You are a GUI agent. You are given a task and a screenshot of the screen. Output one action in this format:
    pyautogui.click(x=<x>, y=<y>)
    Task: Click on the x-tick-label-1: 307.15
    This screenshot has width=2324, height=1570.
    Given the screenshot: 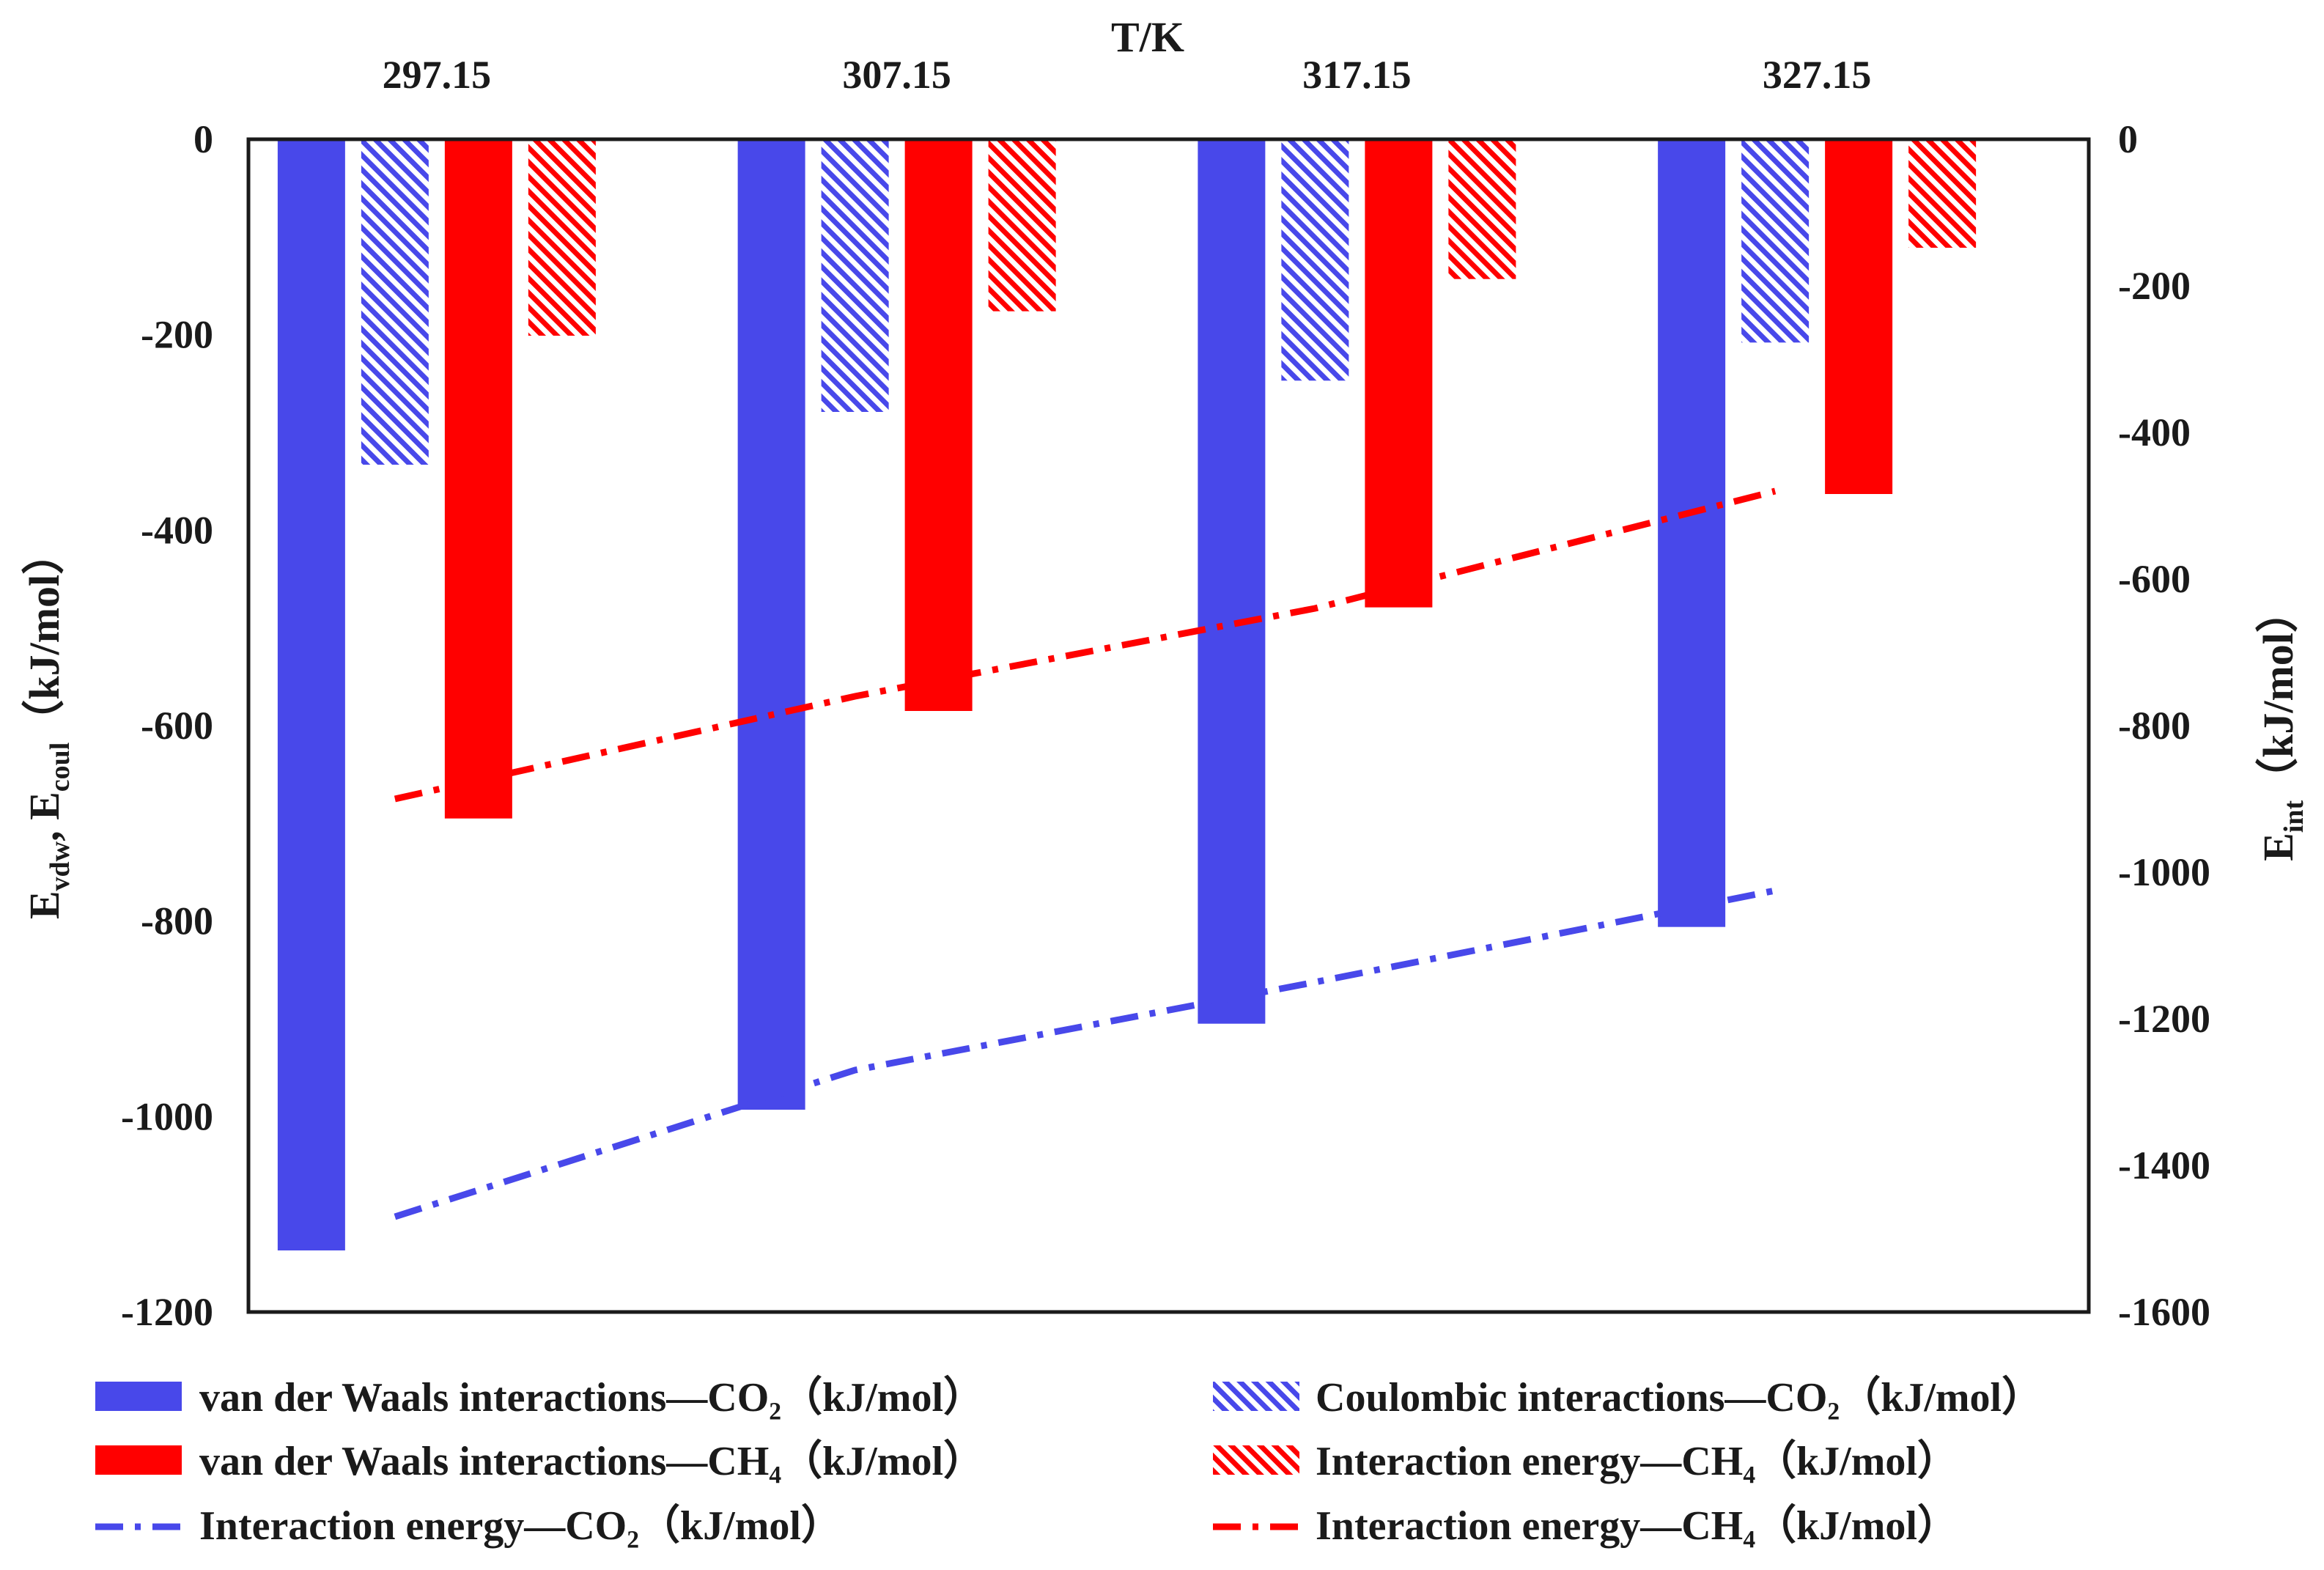 What is the action you would take?
    pyautogui.click(x=897, y=75)
    